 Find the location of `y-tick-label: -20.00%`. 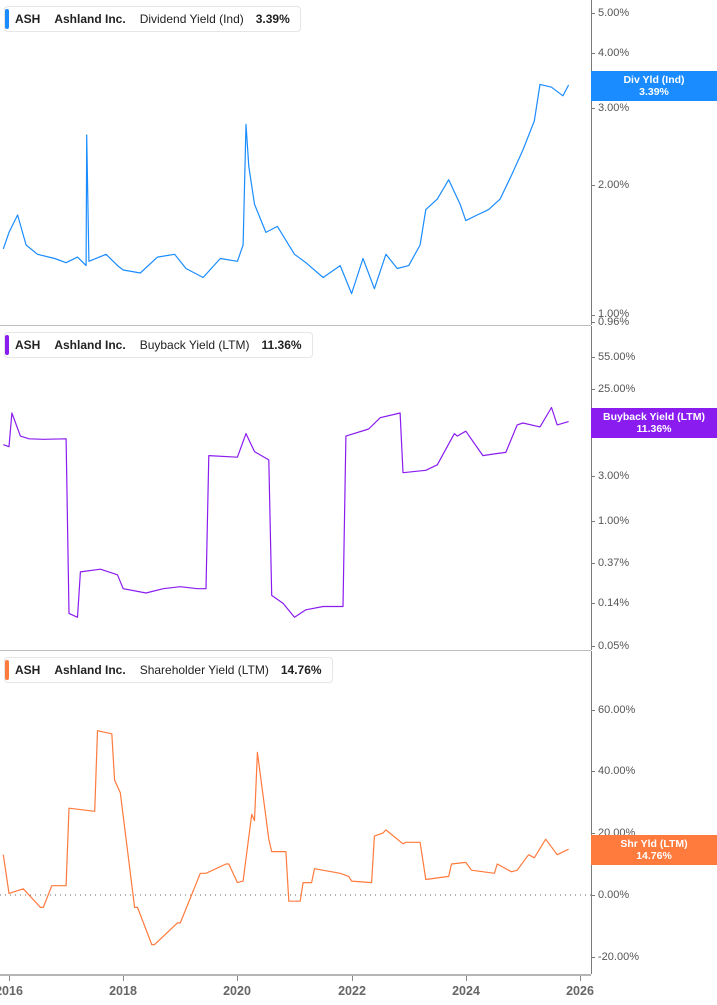

y-tick-label: -20.00% is located at coordinates (618, 957).